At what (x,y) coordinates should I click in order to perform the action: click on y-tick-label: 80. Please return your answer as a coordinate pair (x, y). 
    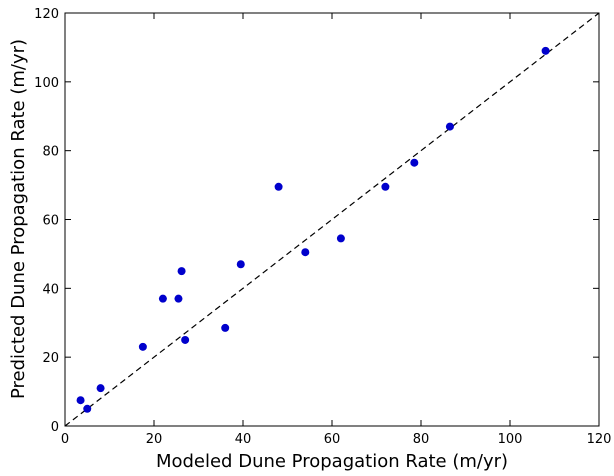
    Looking at the image, I should click on (50, 152).